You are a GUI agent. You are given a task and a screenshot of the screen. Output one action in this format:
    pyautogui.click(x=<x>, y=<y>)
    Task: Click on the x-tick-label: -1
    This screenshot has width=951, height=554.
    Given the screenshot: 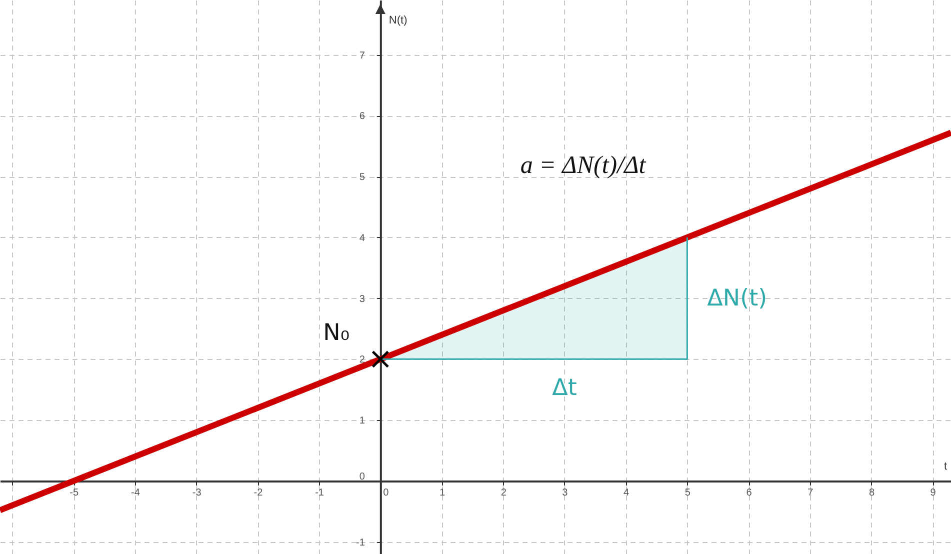 What is the action you would take?
    pyautogui.click(x=319, y=492)
    